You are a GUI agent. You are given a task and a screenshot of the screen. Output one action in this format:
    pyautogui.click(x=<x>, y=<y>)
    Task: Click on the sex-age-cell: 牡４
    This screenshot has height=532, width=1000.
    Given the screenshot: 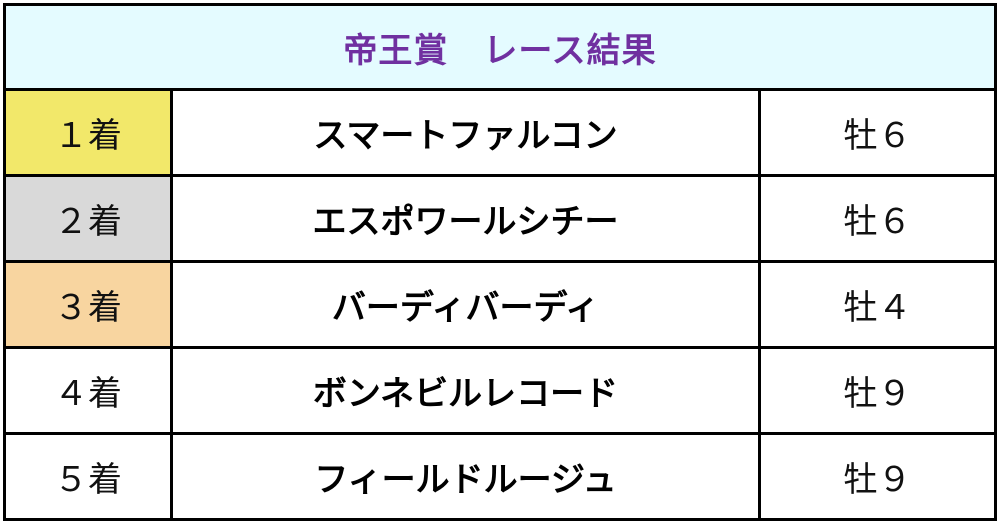 What is the action you would take?
    pyautogui.click(x=877, y=304)
    